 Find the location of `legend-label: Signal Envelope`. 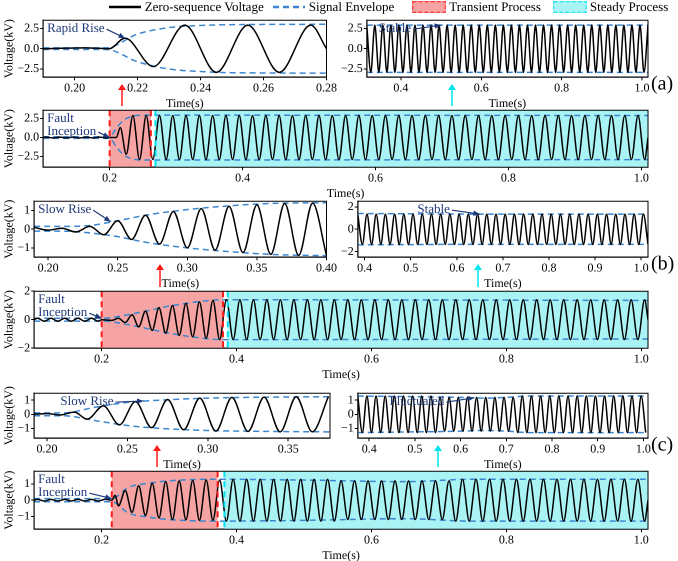

legend-label: Signal Envelope is located at coordinates (351, 7).